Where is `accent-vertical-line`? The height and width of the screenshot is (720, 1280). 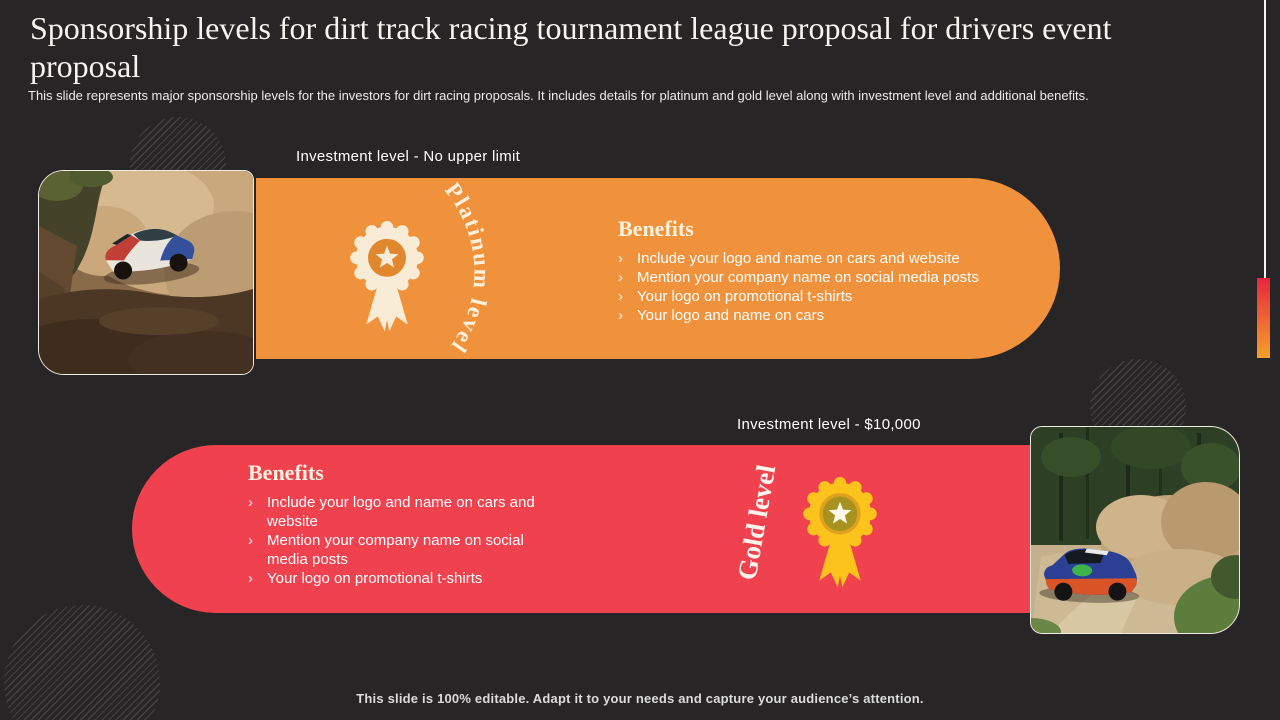
accent-vertical-line is located at coordinates (1265, 139).